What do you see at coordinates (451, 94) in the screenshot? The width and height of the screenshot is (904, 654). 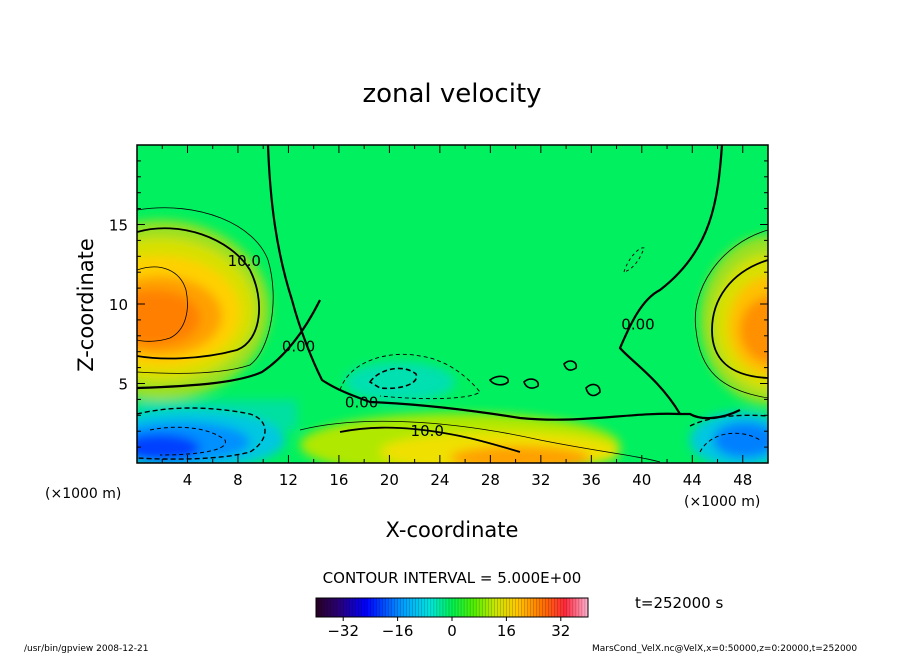 I see `chart-title: zonal velocity` at bounding box center [451, 94].